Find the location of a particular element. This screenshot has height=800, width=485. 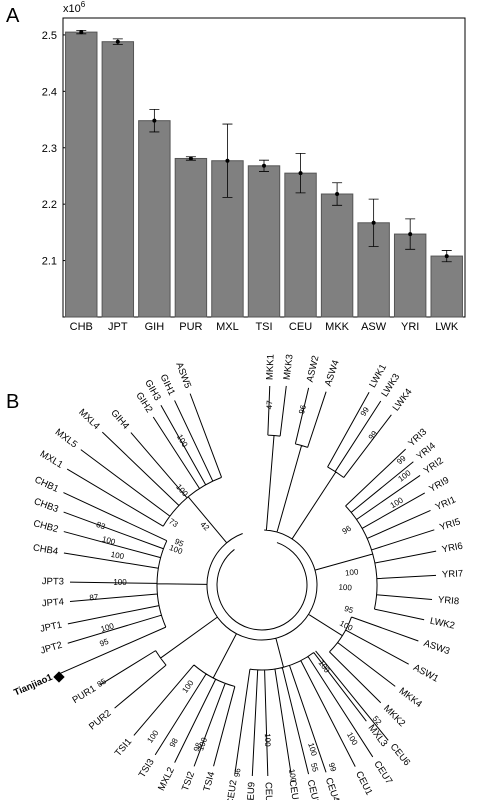

leaf-label: TSI1 is located at coordinates (123, 747).